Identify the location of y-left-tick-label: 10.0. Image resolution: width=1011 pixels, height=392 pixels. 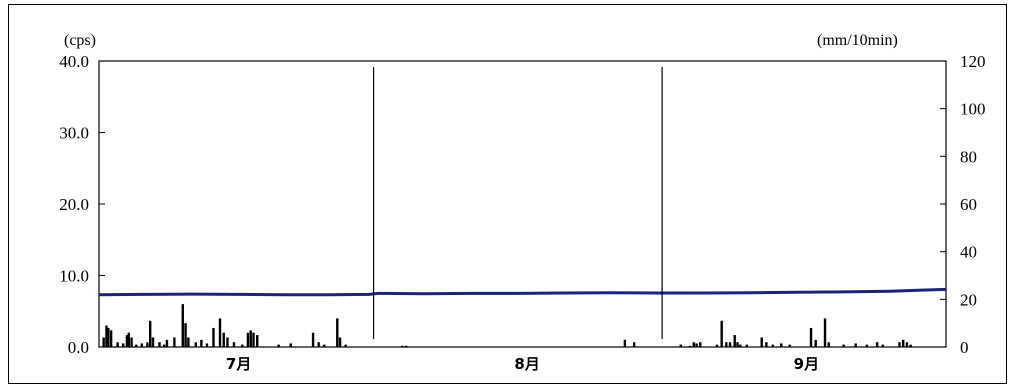
(74, 276).